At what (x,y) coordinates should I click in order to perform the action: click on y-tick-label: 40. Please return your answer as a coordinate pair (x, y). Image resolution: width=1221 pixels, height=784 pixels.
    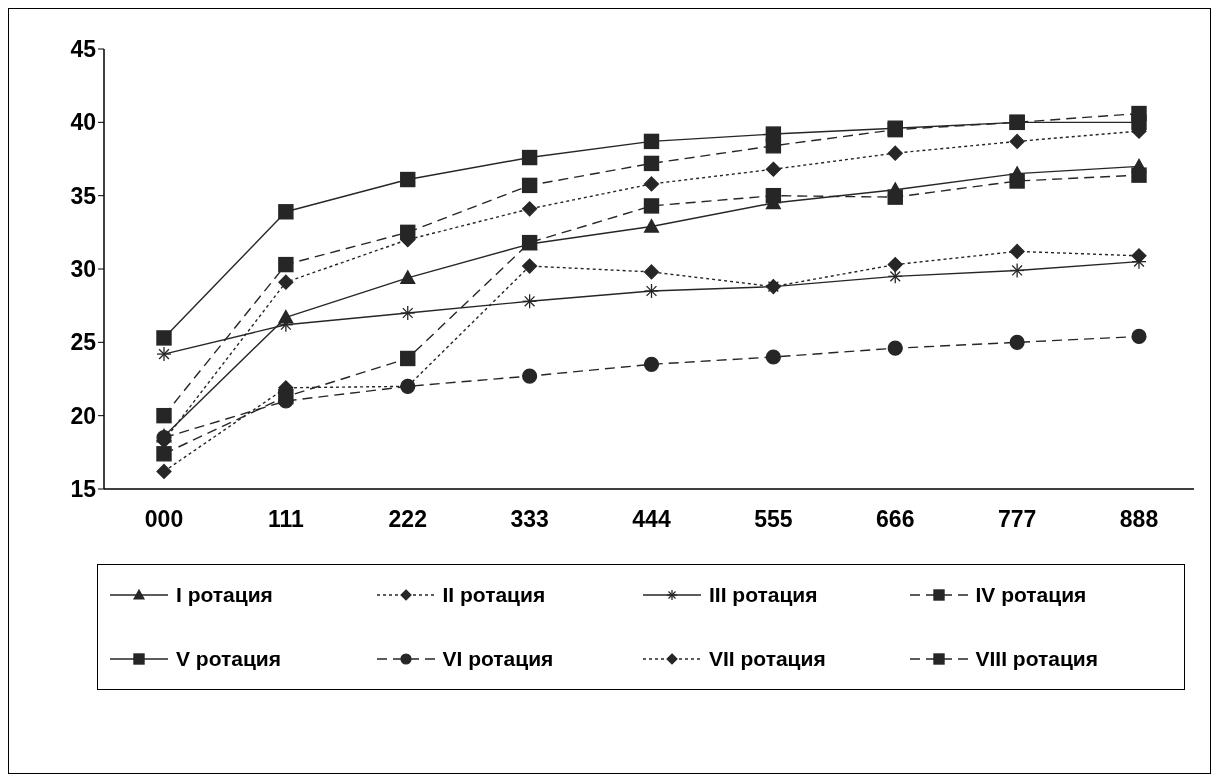
    Looking at the image, I should click on (83, 122).